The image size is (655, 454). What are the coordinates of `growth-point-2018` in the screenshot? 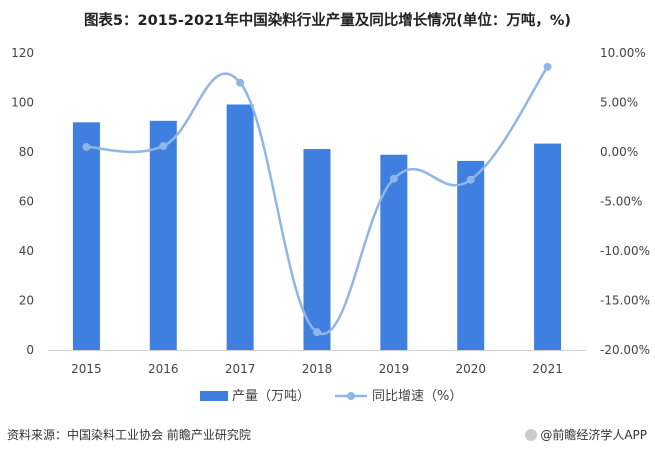 It's located at (317, 332).